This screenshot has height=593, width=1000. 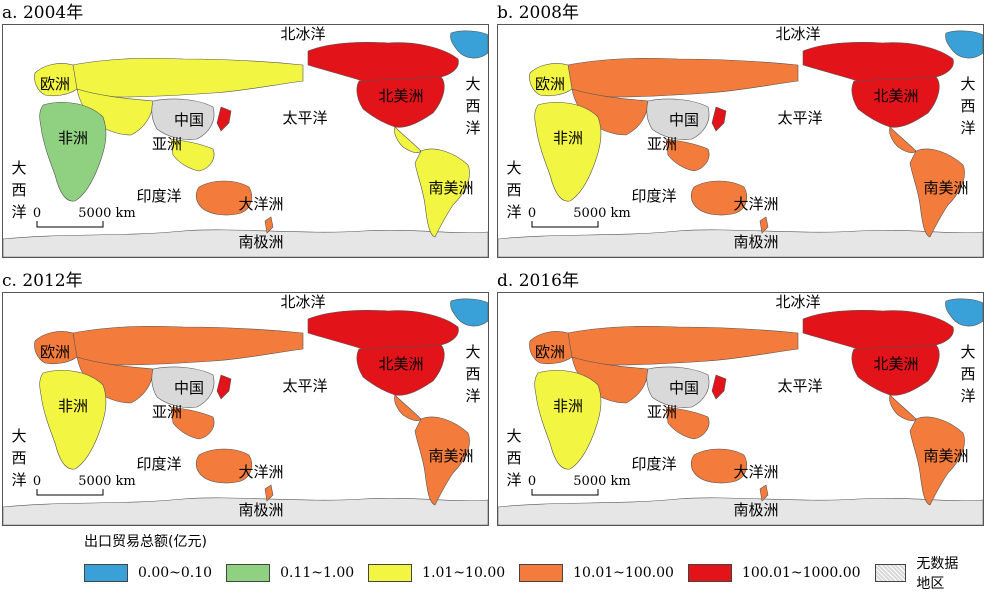 What do you see at coordinates (43, 13) in the screenshot?
I see `panel-title: a. 2004年` at bounding box center [43, 13].